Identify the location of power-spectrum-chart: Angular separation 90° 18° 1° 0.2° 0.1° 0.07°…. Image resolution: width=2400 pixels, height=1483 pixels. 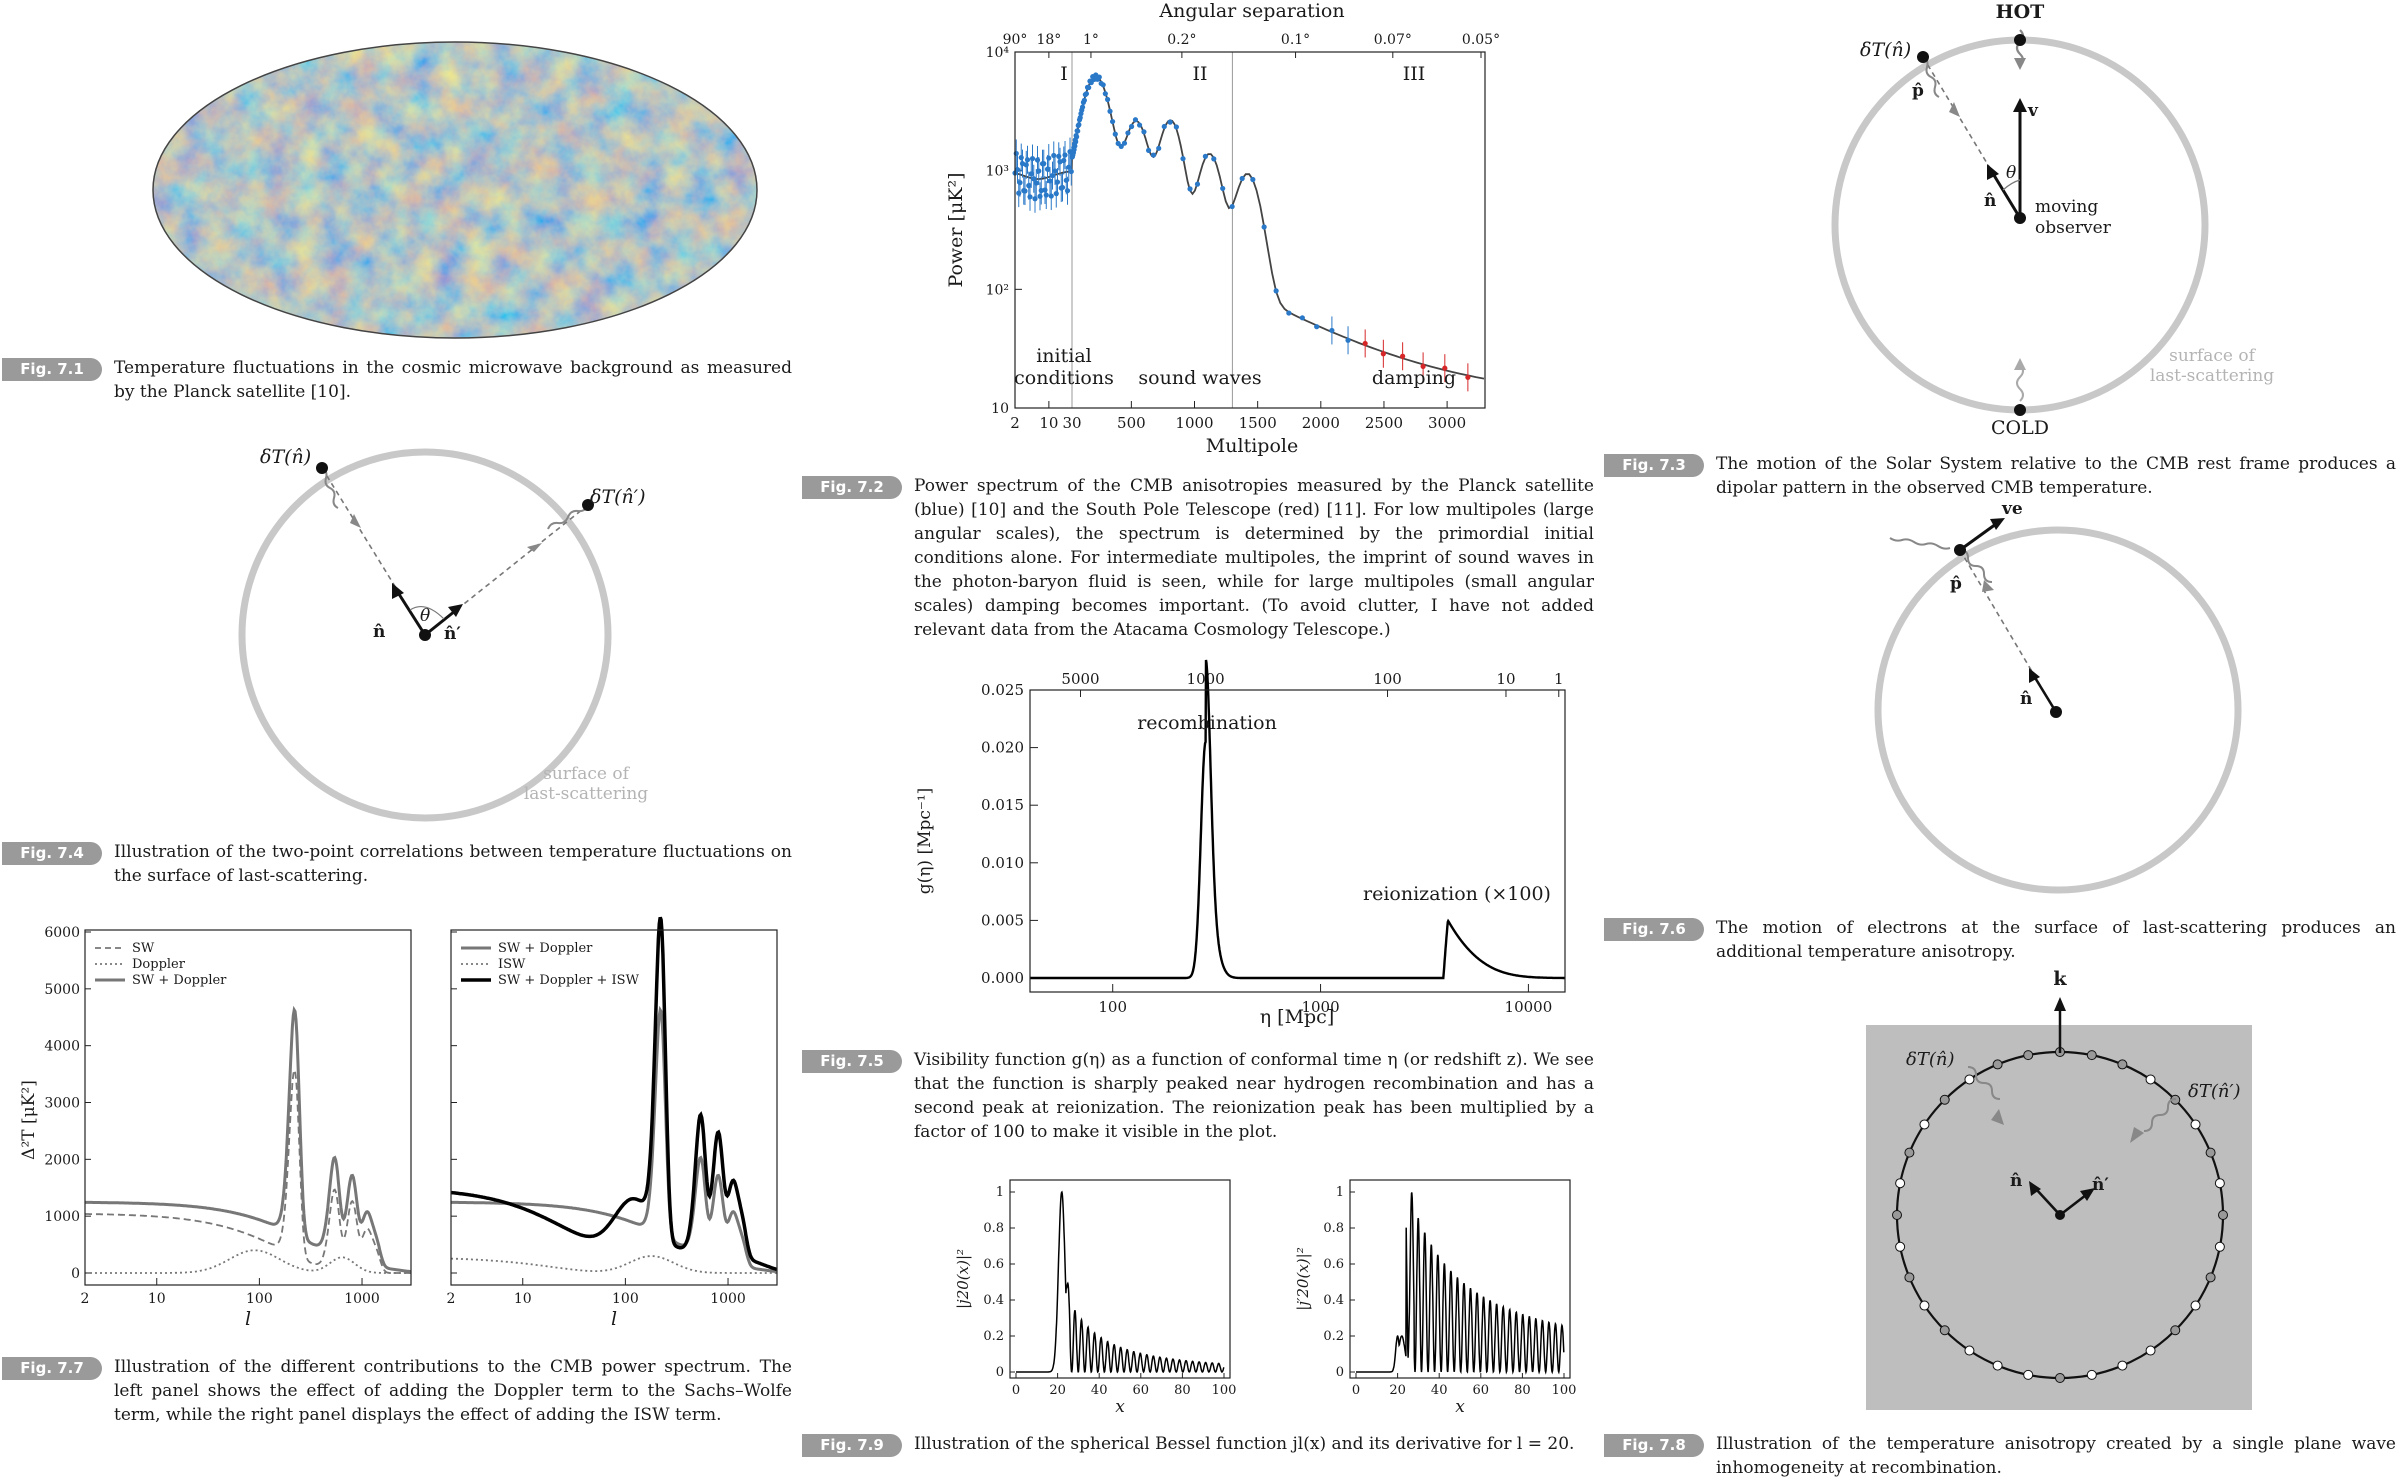
(1222, 228).